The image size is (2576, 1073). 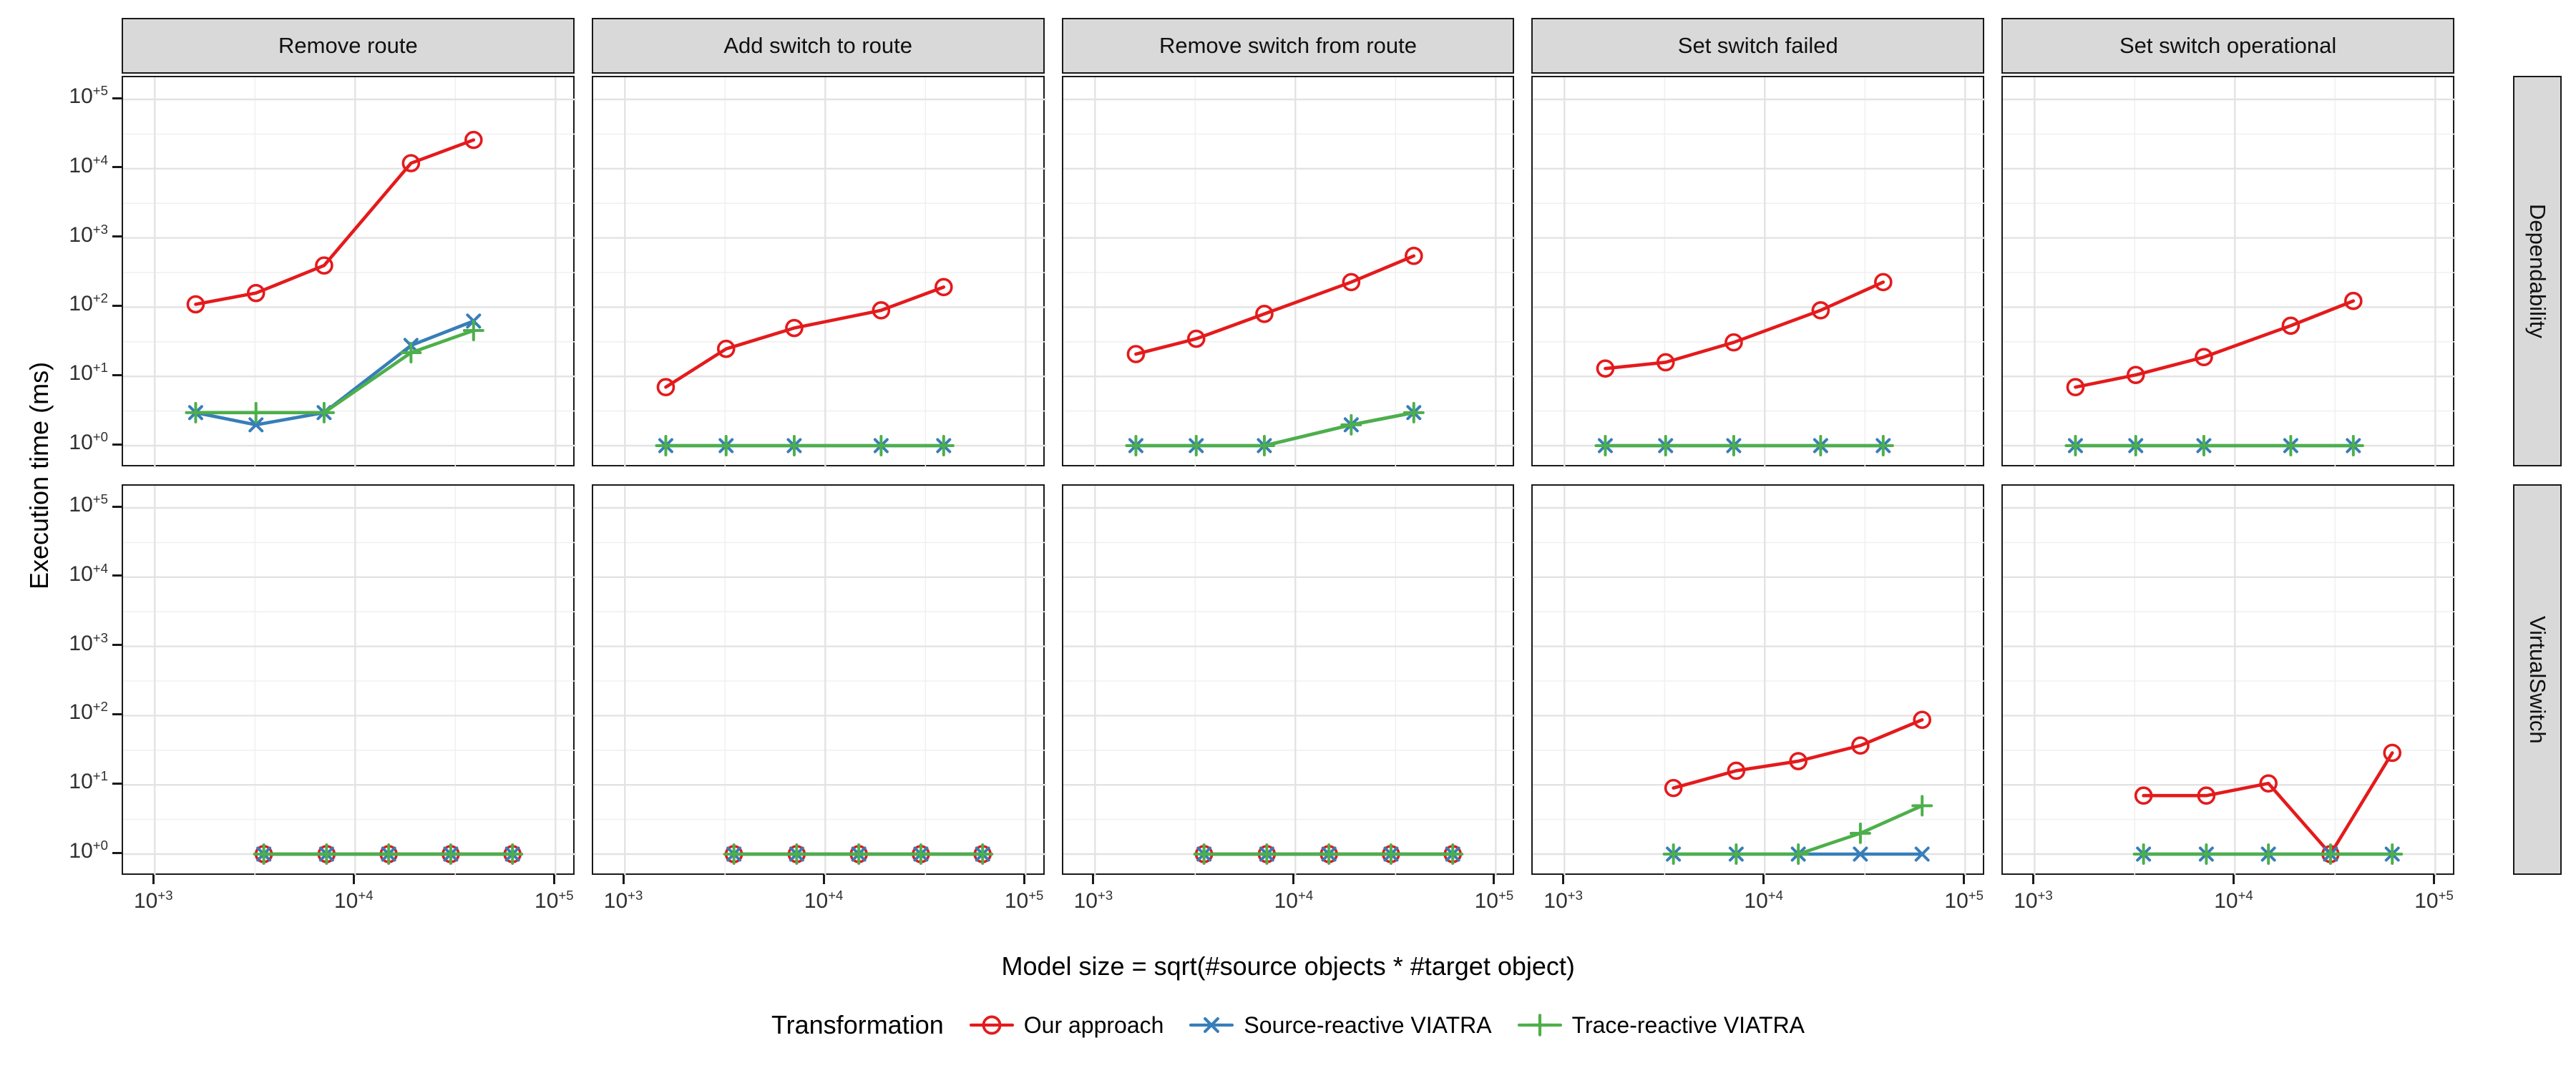 I want to click on panel-VirtualSwitch-Set switch operational, so click(x=2228, y=680).